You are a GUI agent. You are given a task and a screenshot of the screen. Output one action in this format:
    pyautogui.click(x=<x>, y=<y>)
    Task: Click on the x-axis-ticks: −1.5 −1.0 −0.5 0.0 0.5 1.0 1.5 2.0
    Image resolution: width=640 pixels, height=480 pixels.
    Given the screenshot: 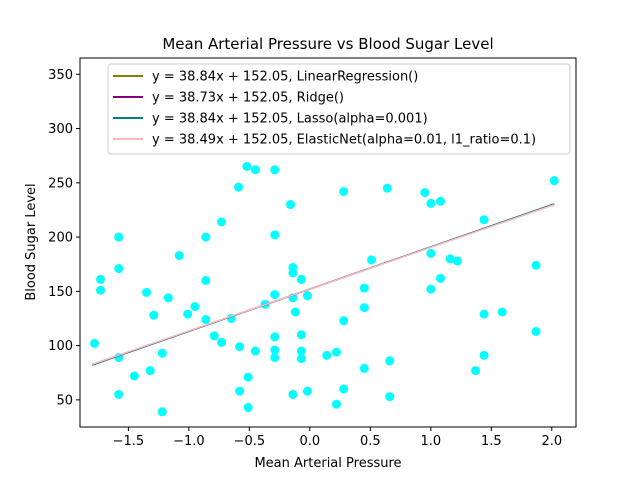 What is the action you would take?
    pyautogui.click(x=337, y=438)
    